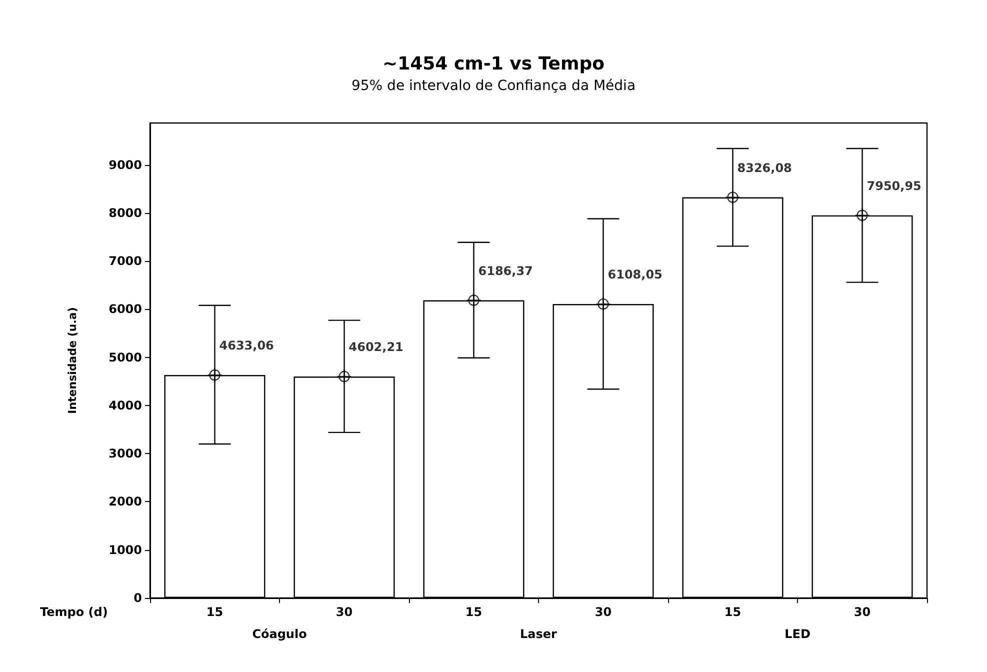 The width and height of the screenshot is (987, 672). What do you see at coordinates (376, 347) in the screenshot?
I see `data-label: 4602,21` at bounding box center [376, 347].